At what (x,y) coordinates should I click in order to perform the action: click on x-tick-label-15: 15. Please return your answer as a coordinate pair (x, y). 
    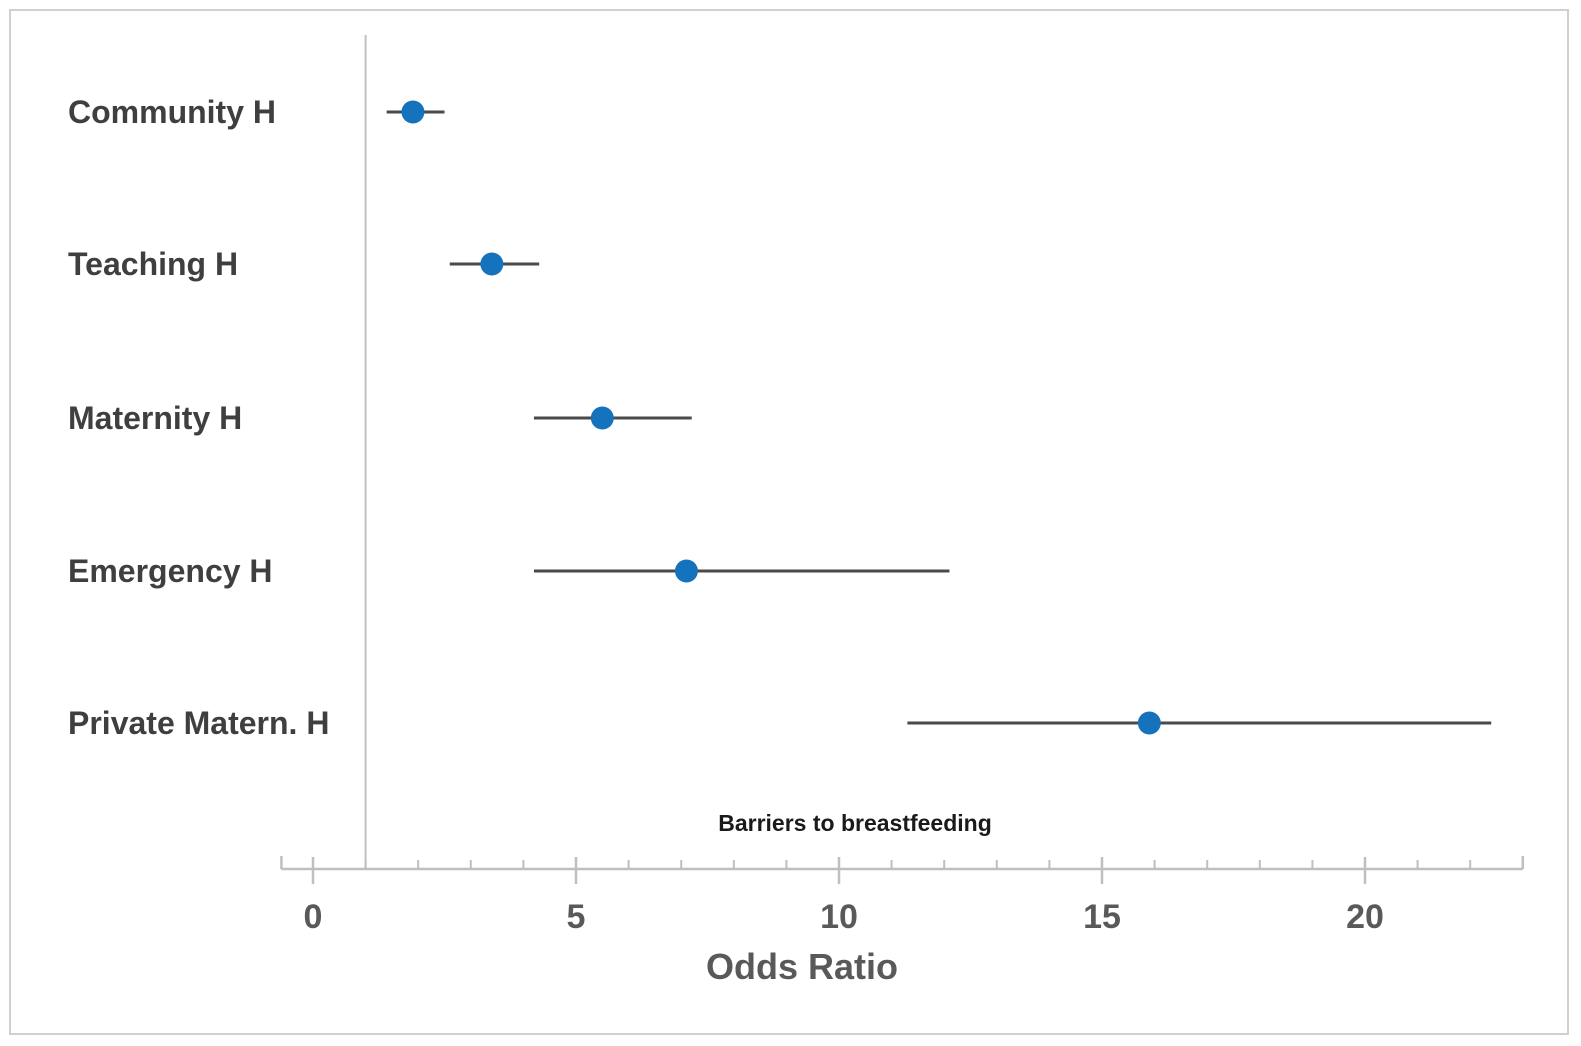
    Looking at the image, I should click on (1102, 917).